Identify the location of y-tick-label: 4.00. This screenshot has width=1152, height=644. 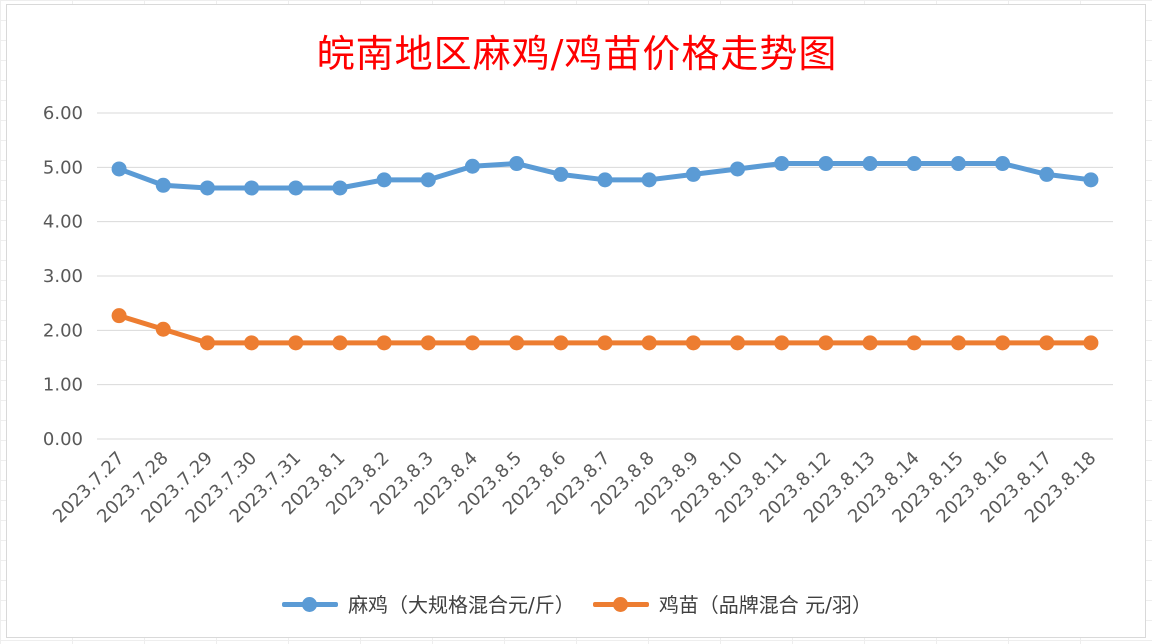
(63, 222).